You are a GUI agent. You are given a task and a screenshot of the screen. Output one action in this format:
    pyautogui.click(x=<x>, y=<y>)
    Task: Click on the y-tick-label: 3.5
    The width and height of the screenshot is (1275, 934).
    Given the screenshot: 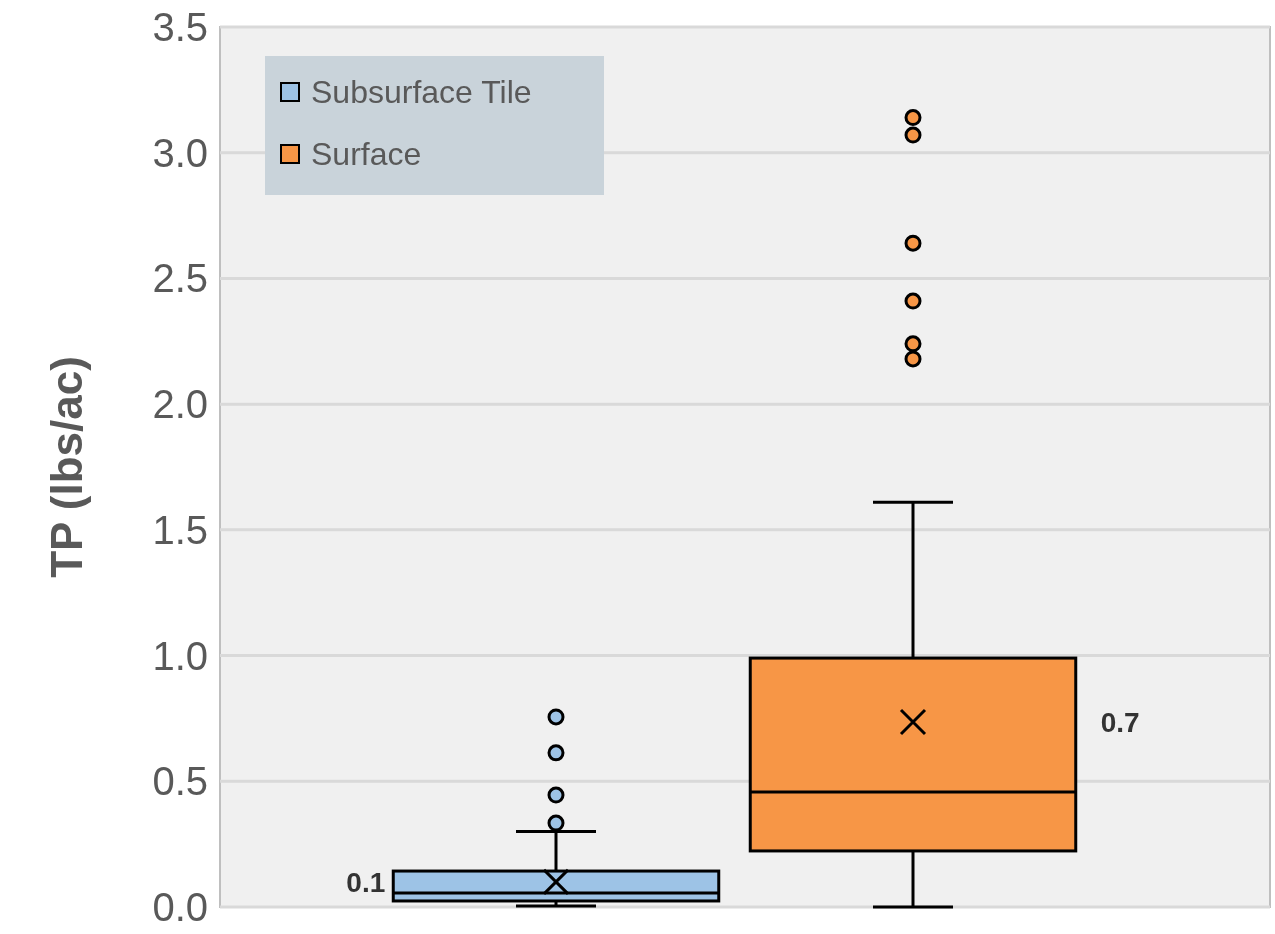 What is the action you would take?
    pyautogui.click(x=180, y=27)
    